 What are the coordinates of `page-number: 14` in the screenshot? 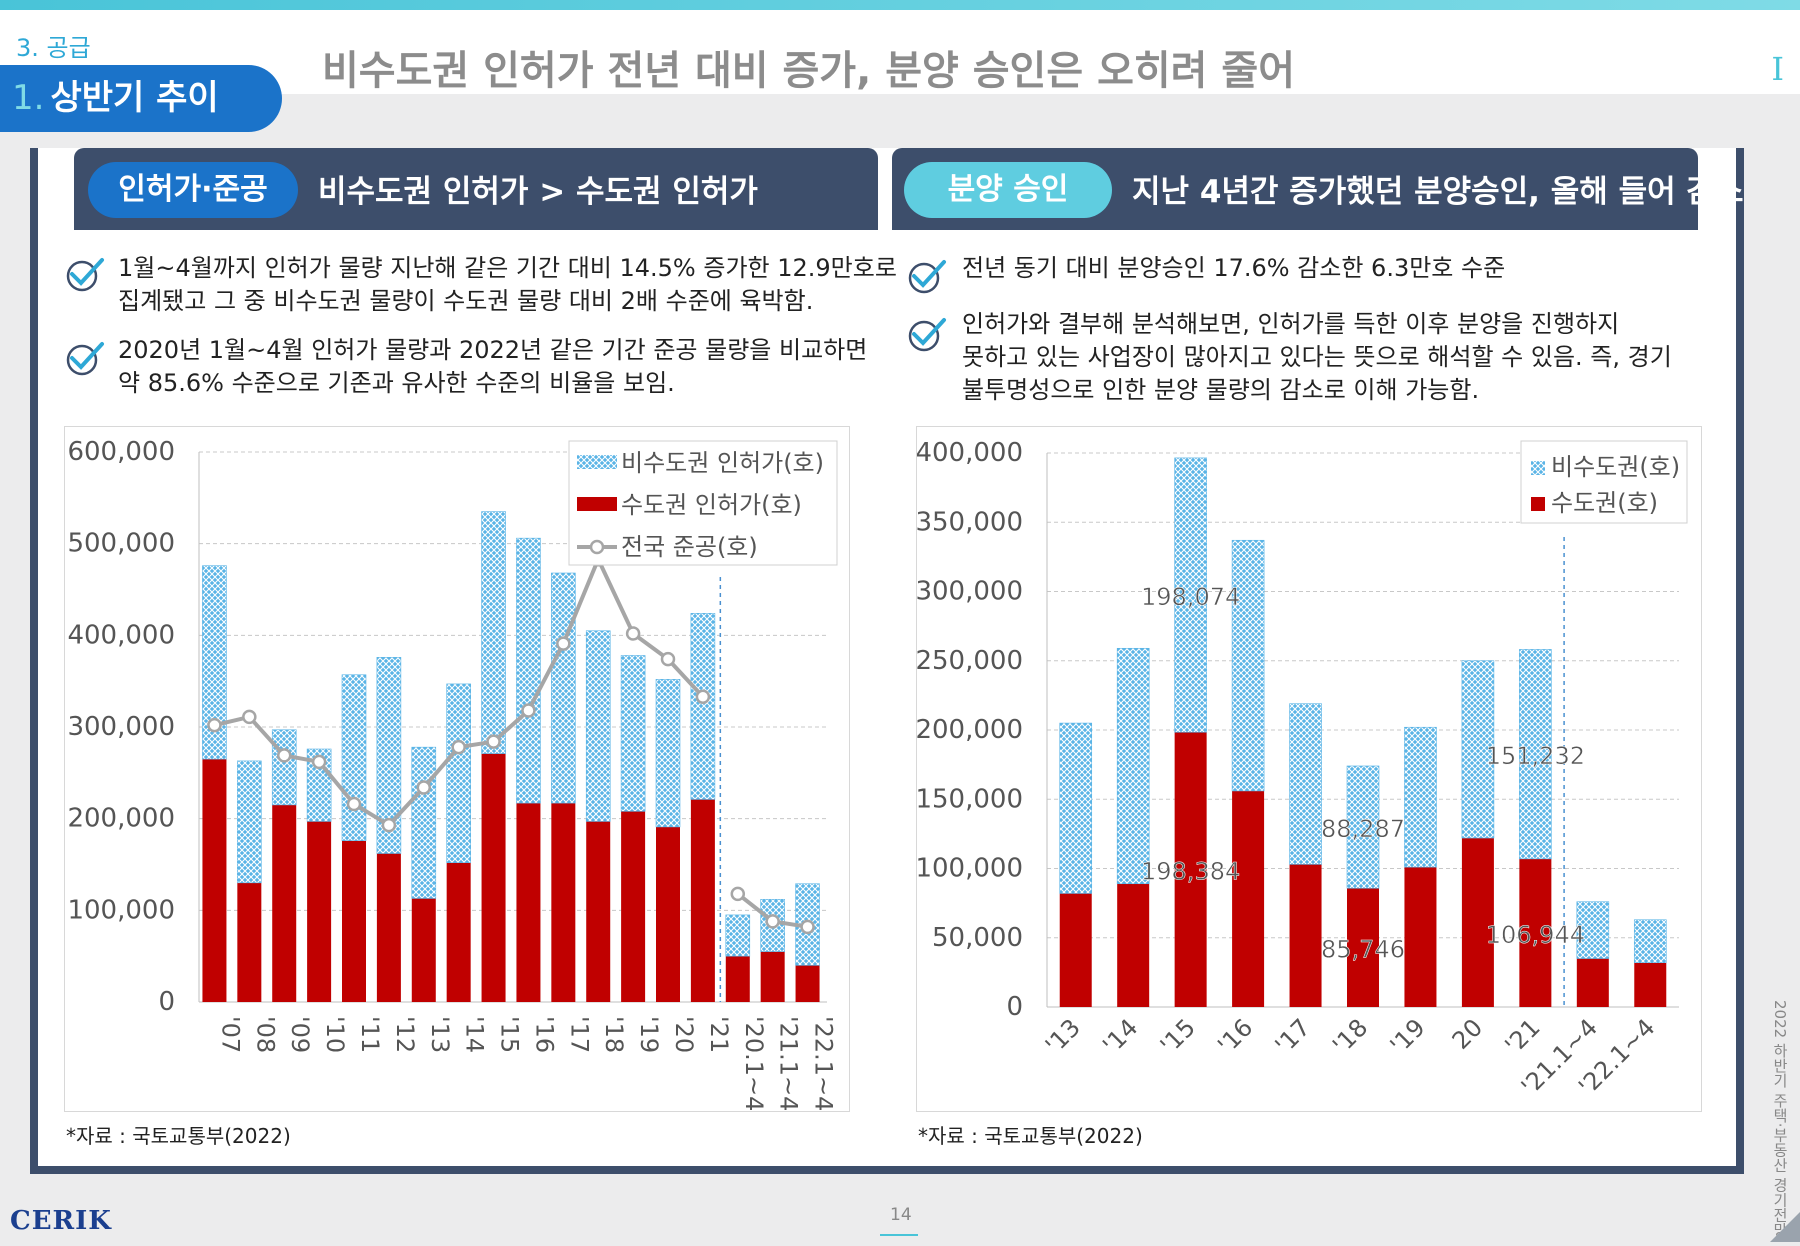 It's located at (901, 1215).